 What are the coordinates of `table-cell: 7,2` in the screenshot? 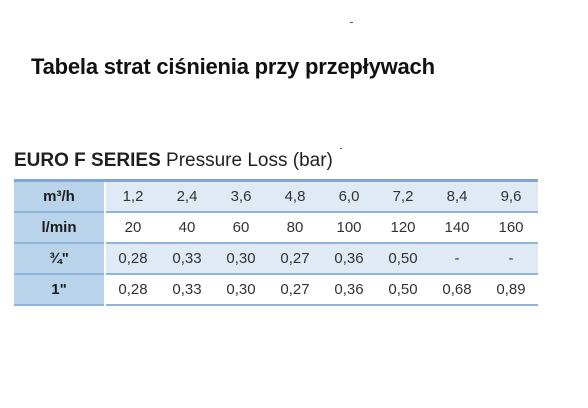 It's located at (403, 196).